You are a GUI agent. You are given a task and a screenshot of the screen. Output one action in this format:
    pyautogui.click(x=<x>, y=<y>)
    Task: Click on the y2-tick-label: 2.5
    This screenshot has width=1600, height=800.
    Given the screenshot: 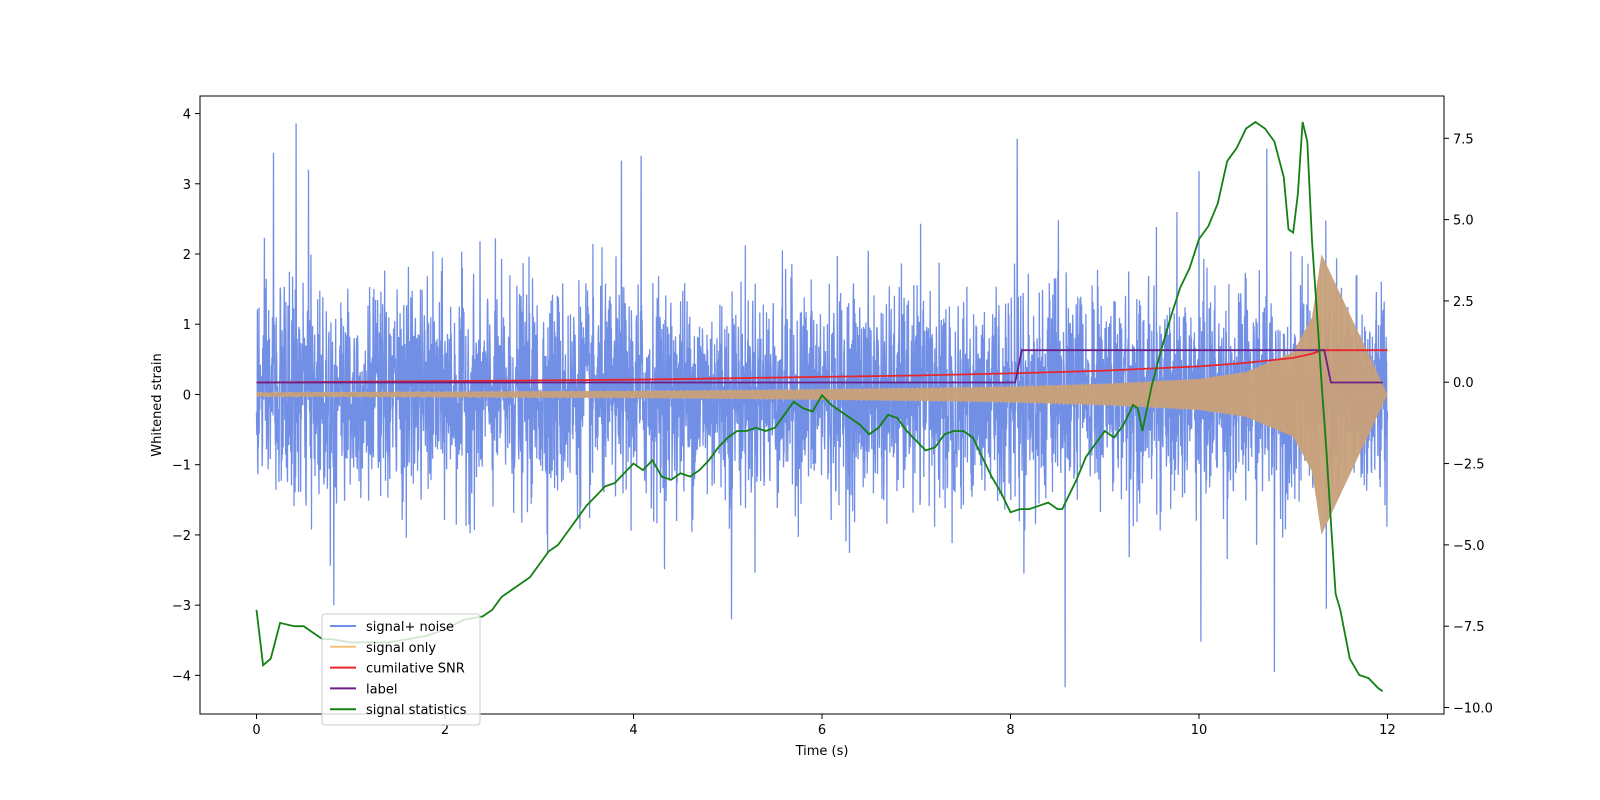 What is the action you would take?
    pyautogui.click(x=1463, y=302)
    